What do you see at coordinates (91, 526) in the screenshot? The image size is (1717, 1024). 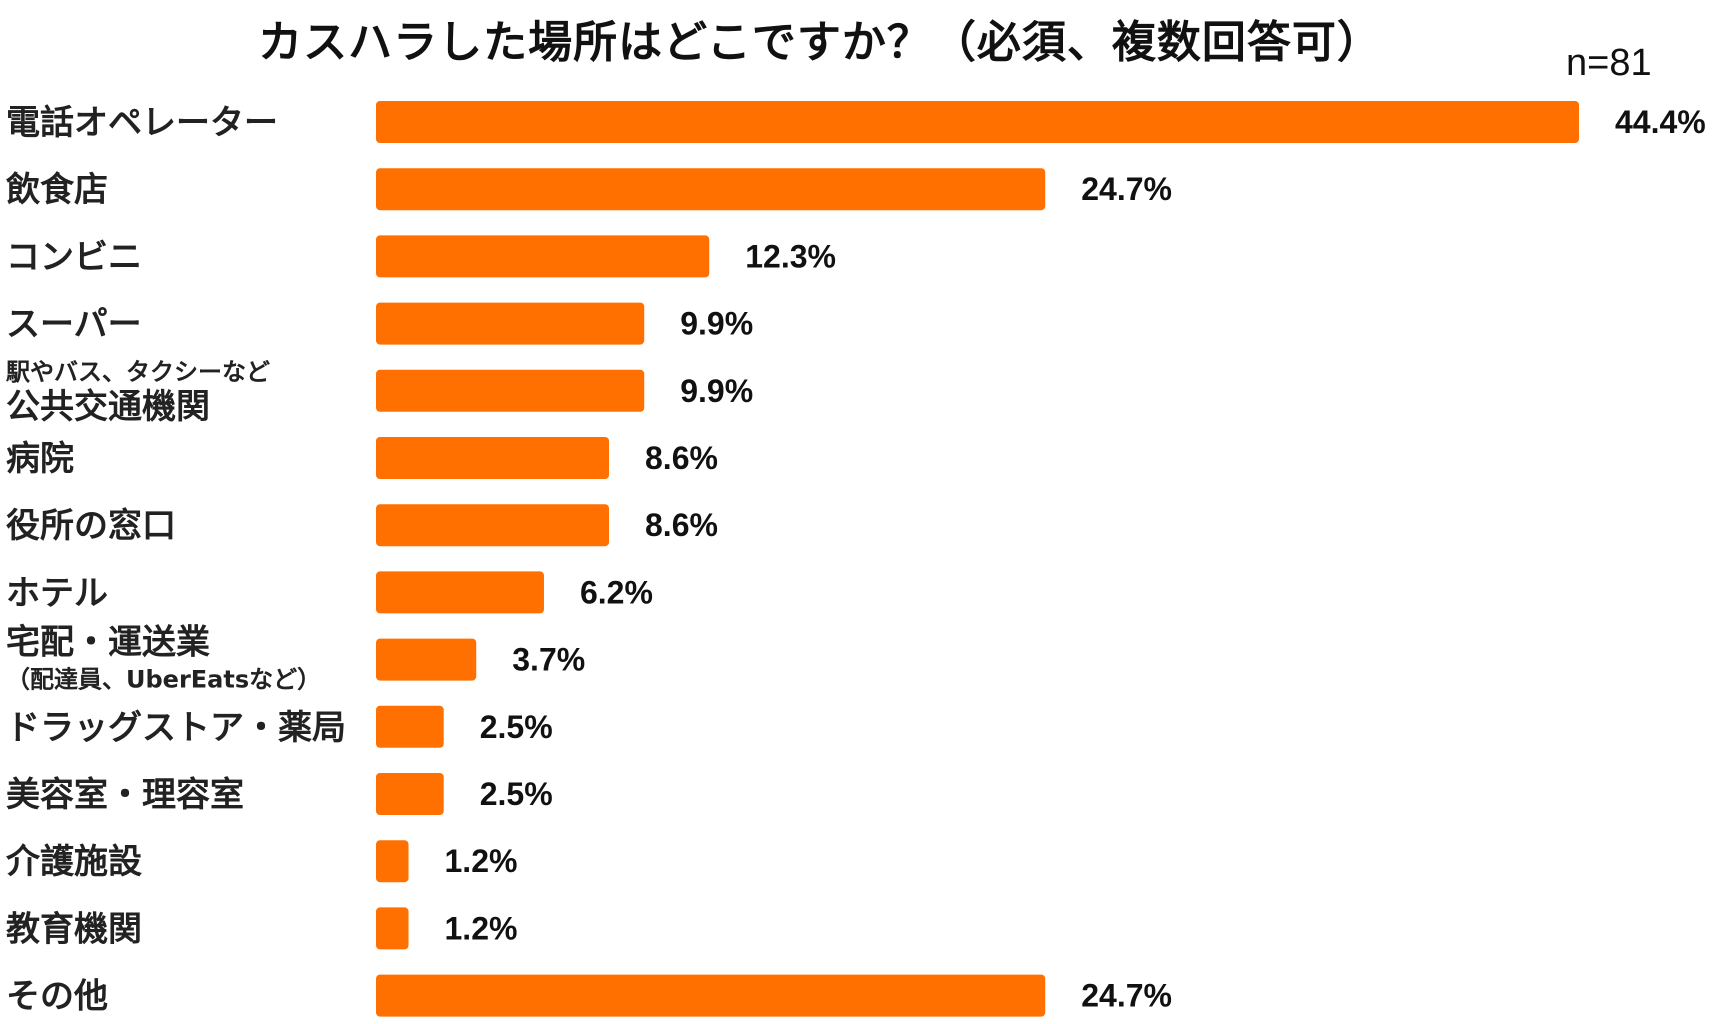 I see `category-label-6-line-0: 役所の窓口` at bounding box center [91, 526].